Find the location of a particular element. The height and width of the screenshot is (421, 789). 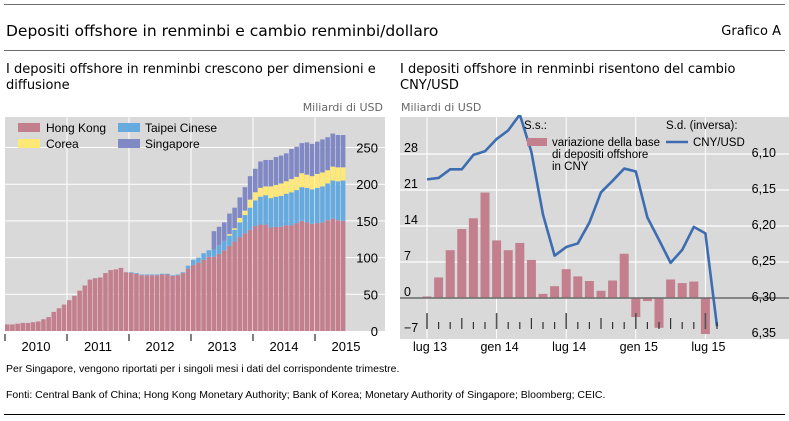

left-y-tick-label: 200 is located at coordinates (367, 184).